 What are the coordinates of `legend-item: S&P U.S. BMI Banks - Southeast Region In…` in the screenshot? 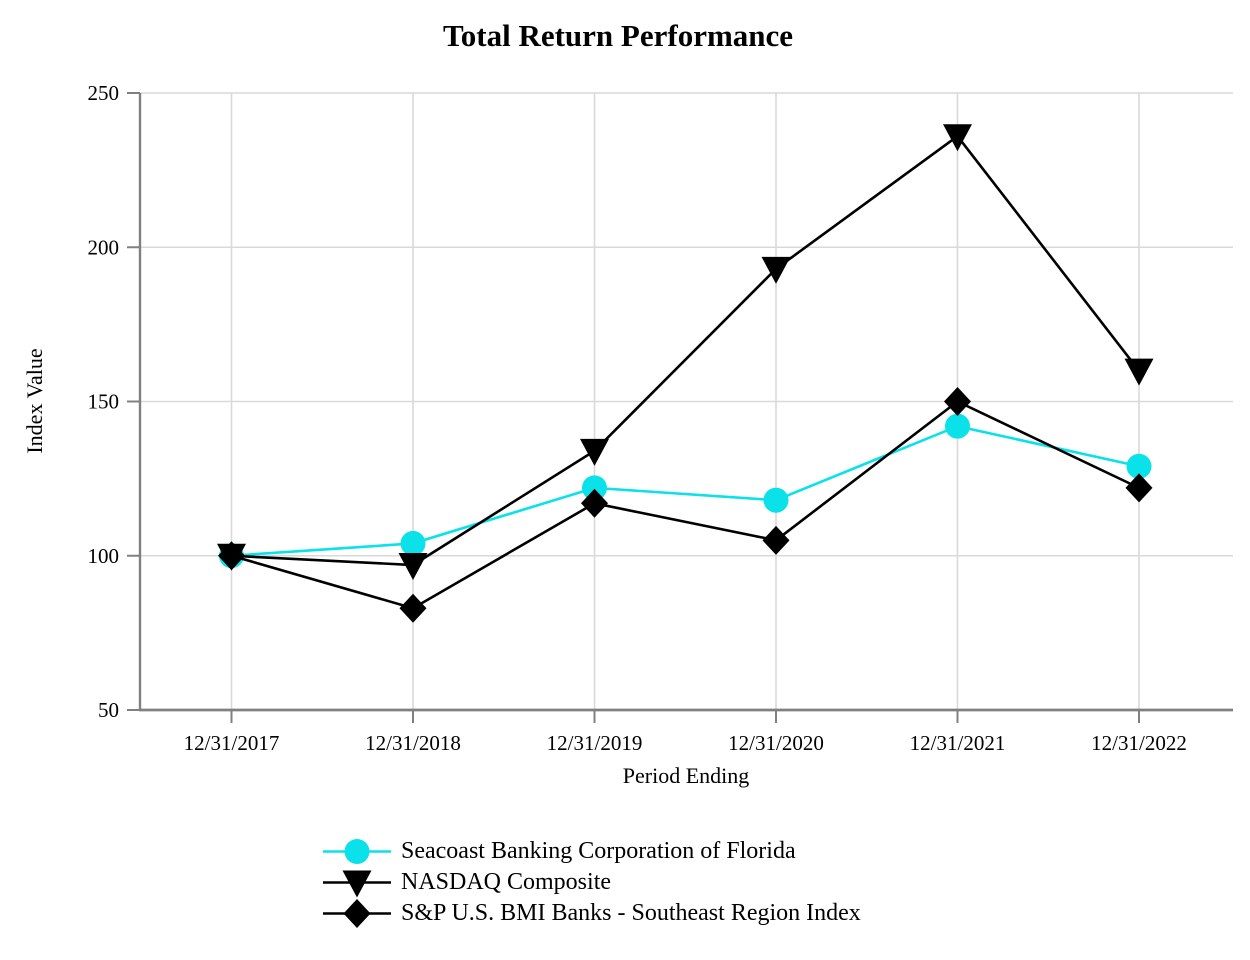 It's located at (591, 913).